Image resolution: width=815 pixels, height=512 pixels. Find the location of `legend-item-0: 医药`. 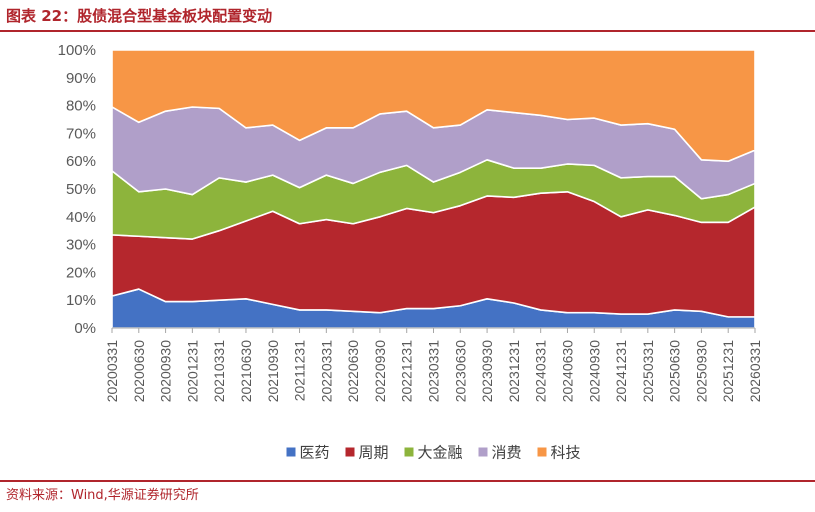

legend-item-0: 医药 is located at coordinates (308, 453).